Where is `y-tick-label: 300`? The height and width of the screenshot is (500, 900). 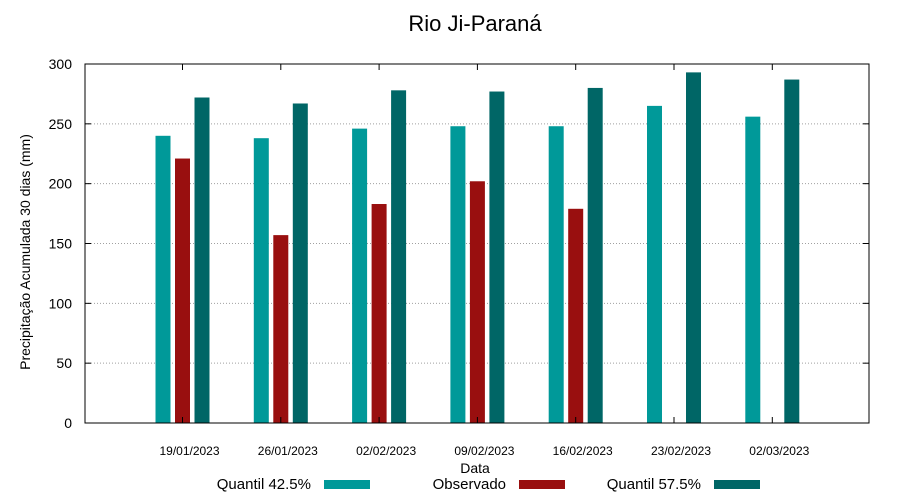 y-tick-label: 300 is located at coordinates (61, 64).